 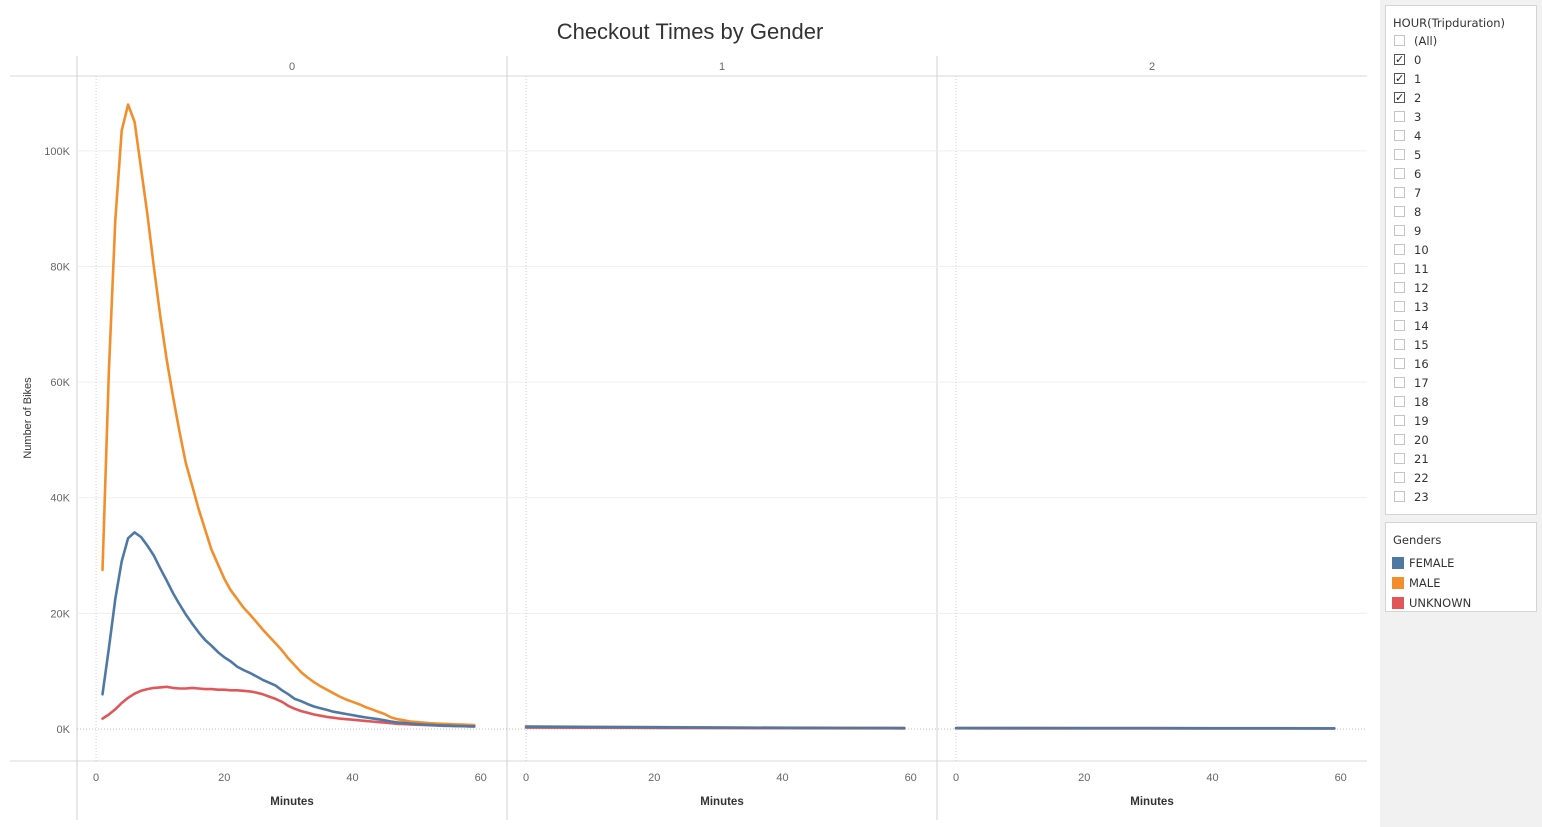 I want to click on legend-list: FEMALE MALE UNKNOWN, so click(x=1461, y=579).